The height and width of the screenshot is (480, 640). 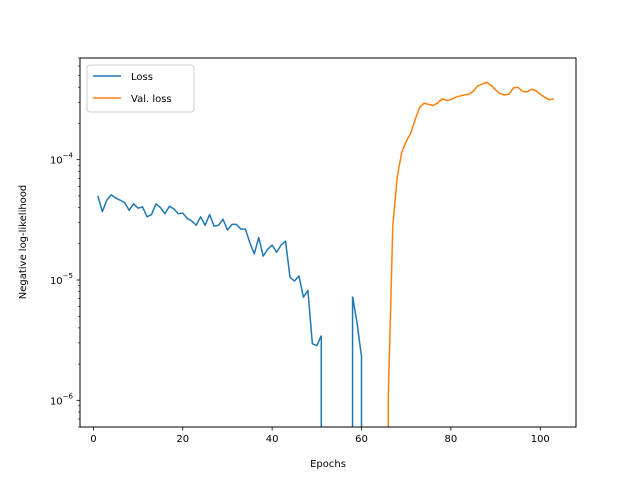 I want to click on y-tick-exponent: −4, so click(x=68, y=156).